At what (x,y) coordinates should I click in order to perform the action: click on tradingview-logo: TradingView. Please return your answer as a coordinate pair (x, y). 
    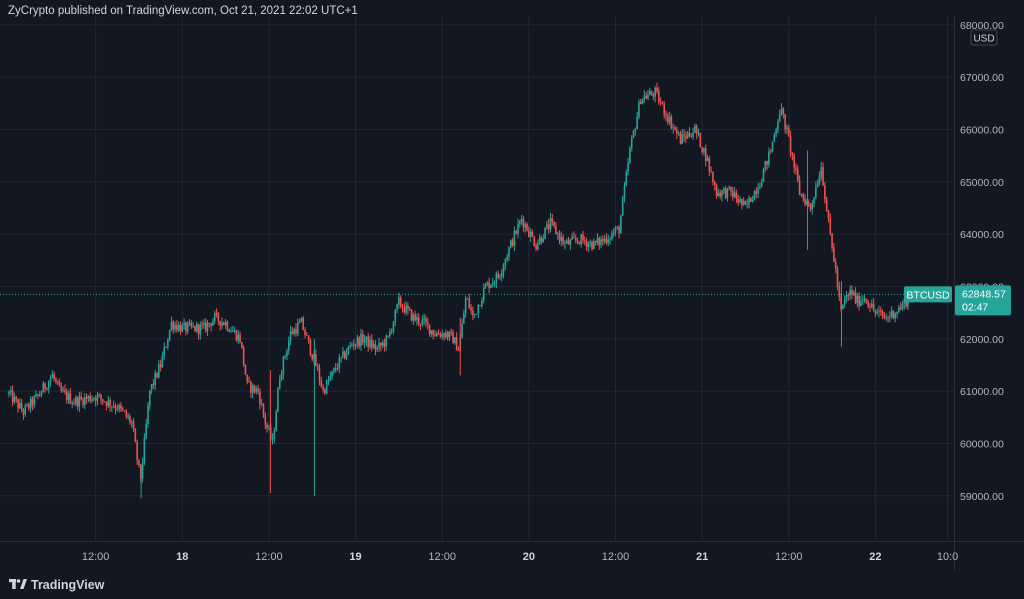
    Looking at the image, I should click on (56, 585).